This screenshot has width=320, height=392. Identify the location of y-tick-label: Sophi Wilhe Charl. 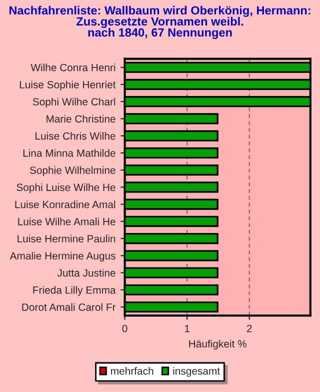
(74, 103).